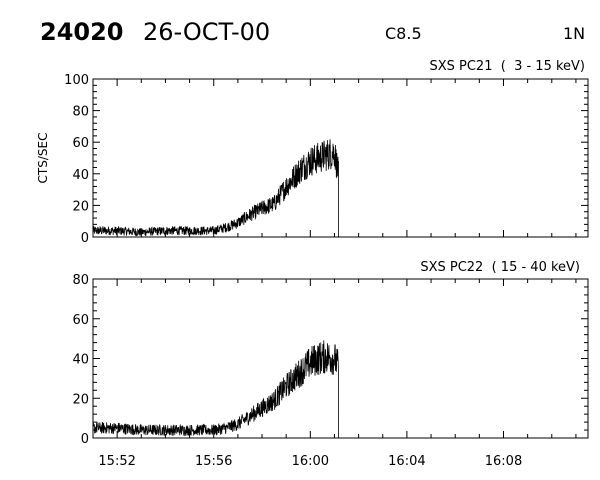 The width and height of the screenshot is (600, 480). I want to click on chart-title: SXS PC22 ( 15 - 40 keV), so click(500, 267).